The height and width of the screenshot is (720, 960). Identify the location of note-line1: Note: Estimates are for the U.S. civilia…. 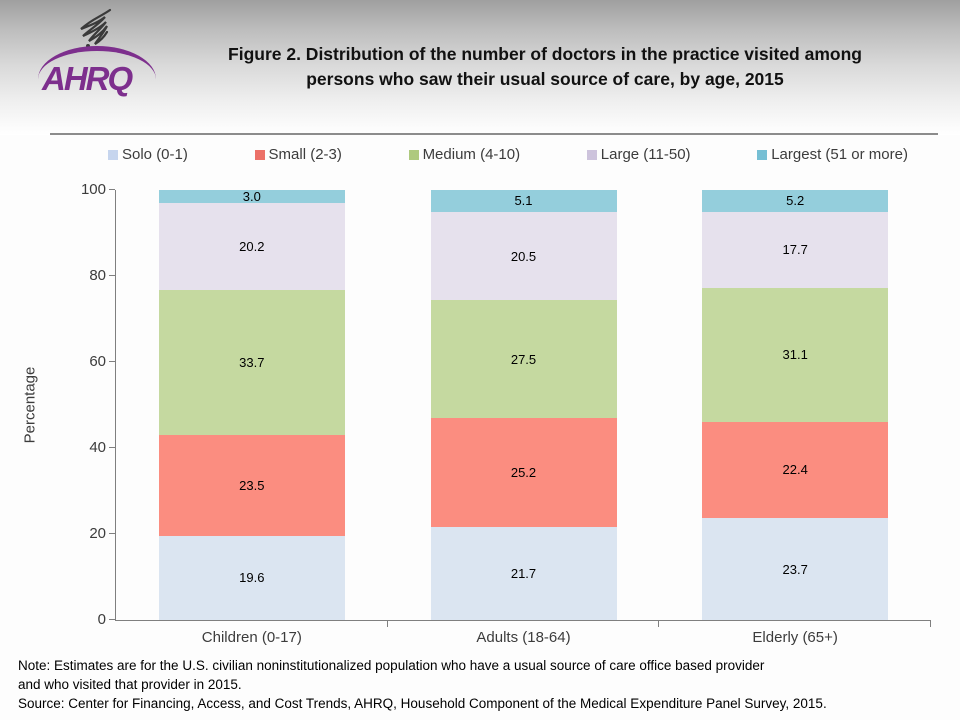
(391, 665).